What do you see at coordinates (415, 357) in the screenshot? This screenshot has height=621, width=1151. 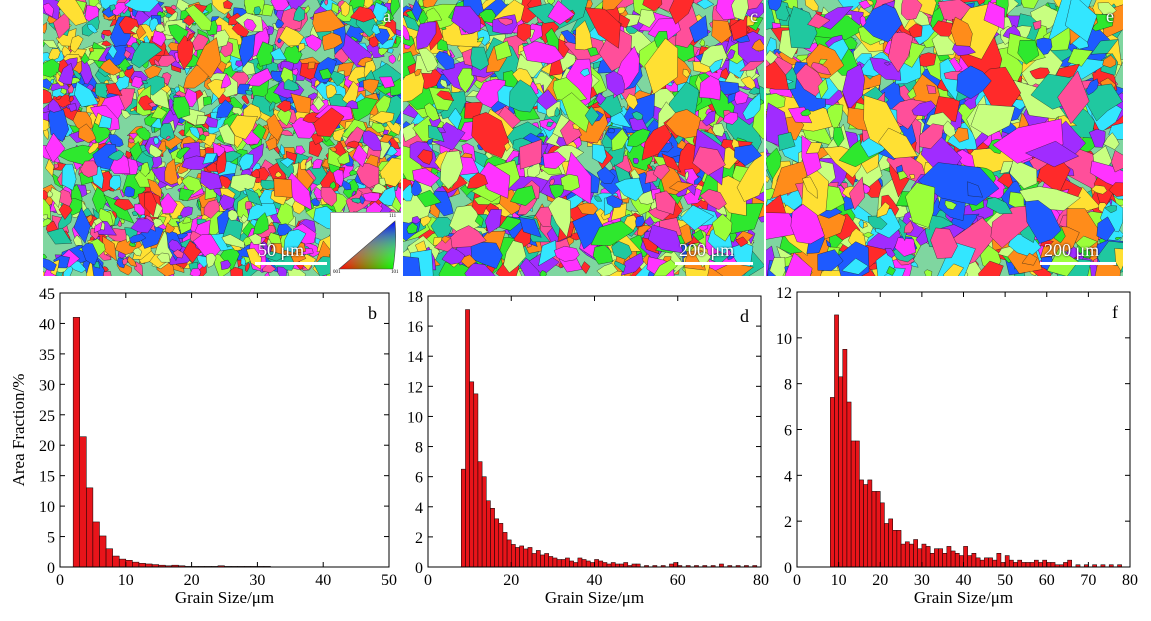 I see `y-tick-label-d: 14` at bounding box center [415, 357].